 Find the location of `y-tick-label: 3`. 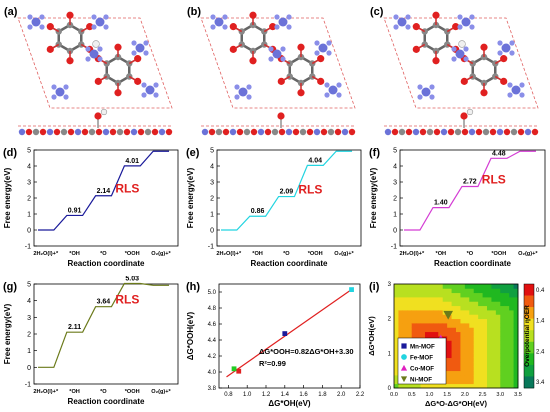

y-tick-label: 3 is located at coordinates (390, 285).